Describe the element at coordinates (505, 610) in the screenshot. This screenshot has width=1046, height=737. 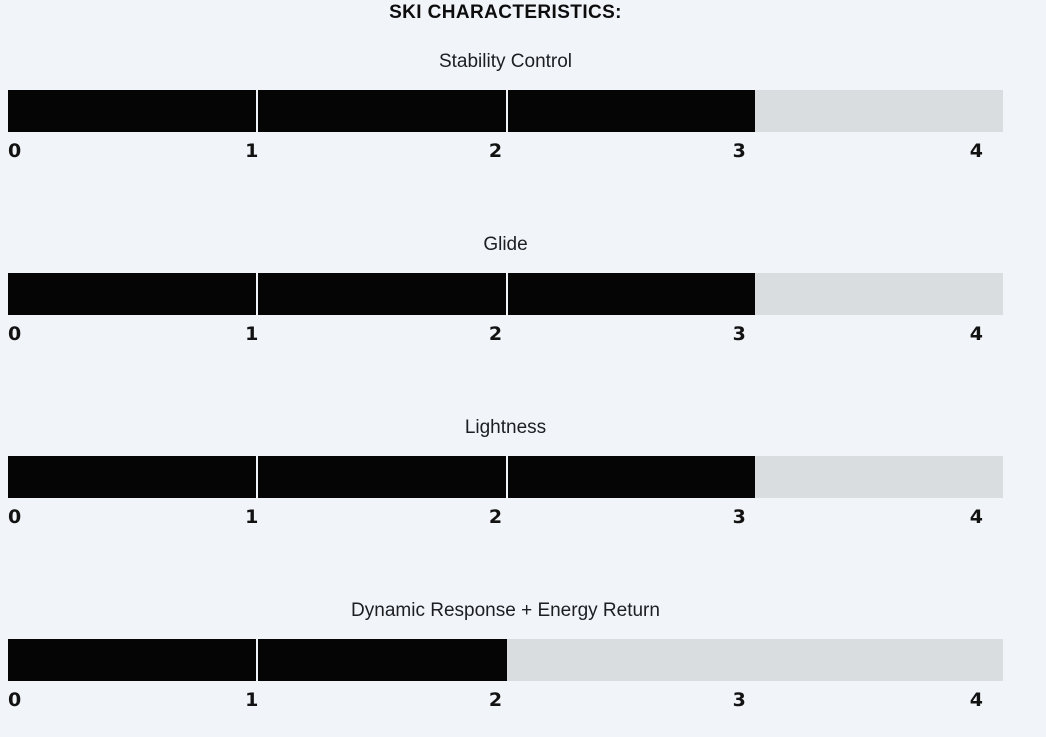
I see `metric-label: Dynamic Response + Energy Return` at that location.